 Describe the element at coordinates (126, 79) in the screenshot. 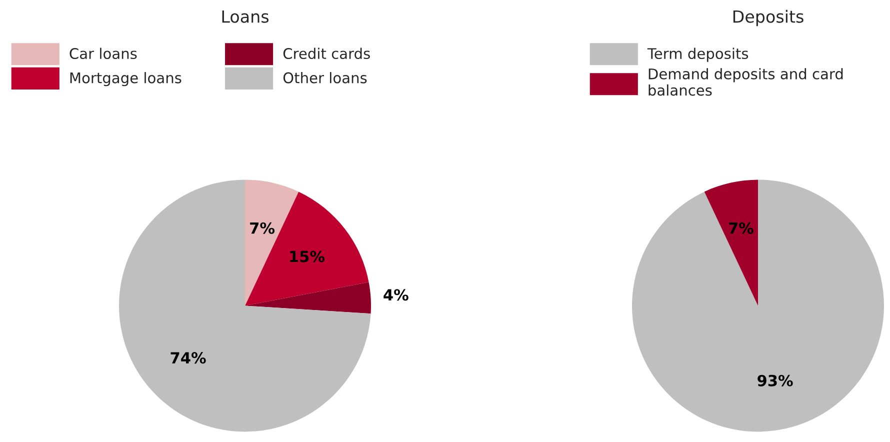

I see `legend-label: Mortgage loans` at that location.